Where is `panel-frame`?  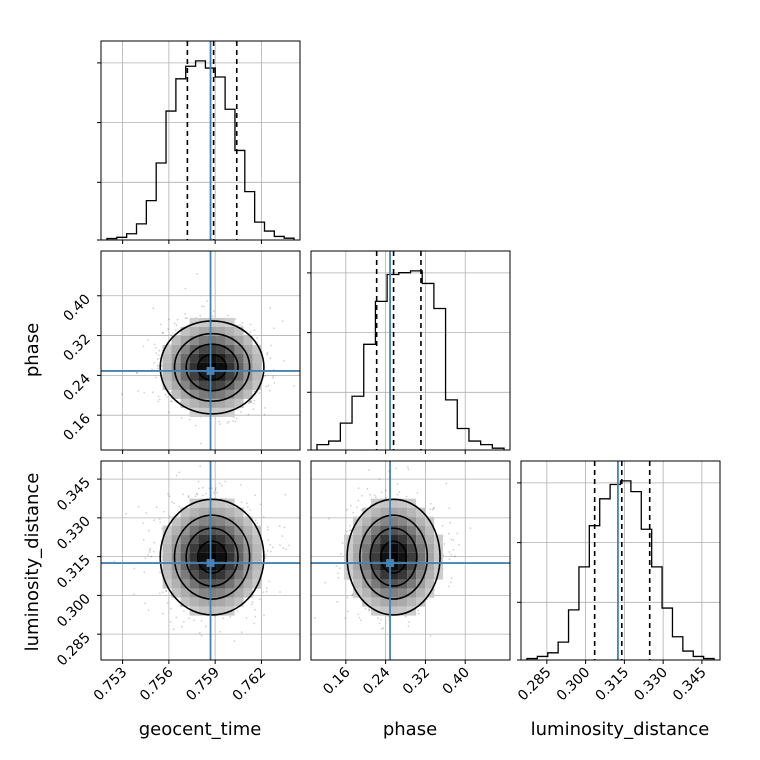 panel-frame is located at coordinates (620, 560).